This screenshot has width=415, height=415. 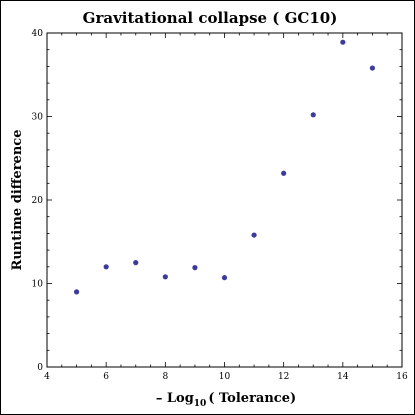 What do you see at coordinates (38, 118) in the screenshot?
I see `y-tick-label: 30` at bounding box center [38, 118].